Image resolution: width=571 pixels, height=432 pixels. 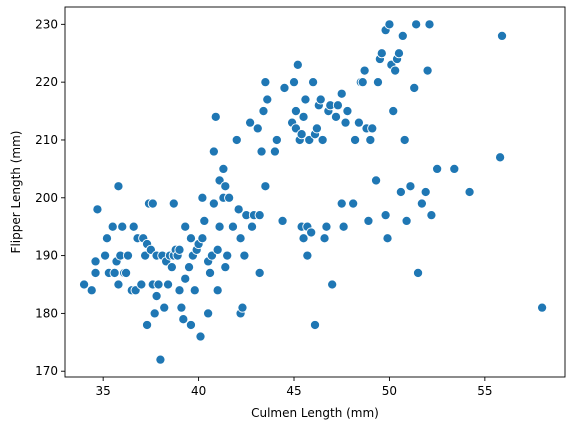 I want to click on x-axis-label: Culmen Length (mm), so click(x=315, y=413).